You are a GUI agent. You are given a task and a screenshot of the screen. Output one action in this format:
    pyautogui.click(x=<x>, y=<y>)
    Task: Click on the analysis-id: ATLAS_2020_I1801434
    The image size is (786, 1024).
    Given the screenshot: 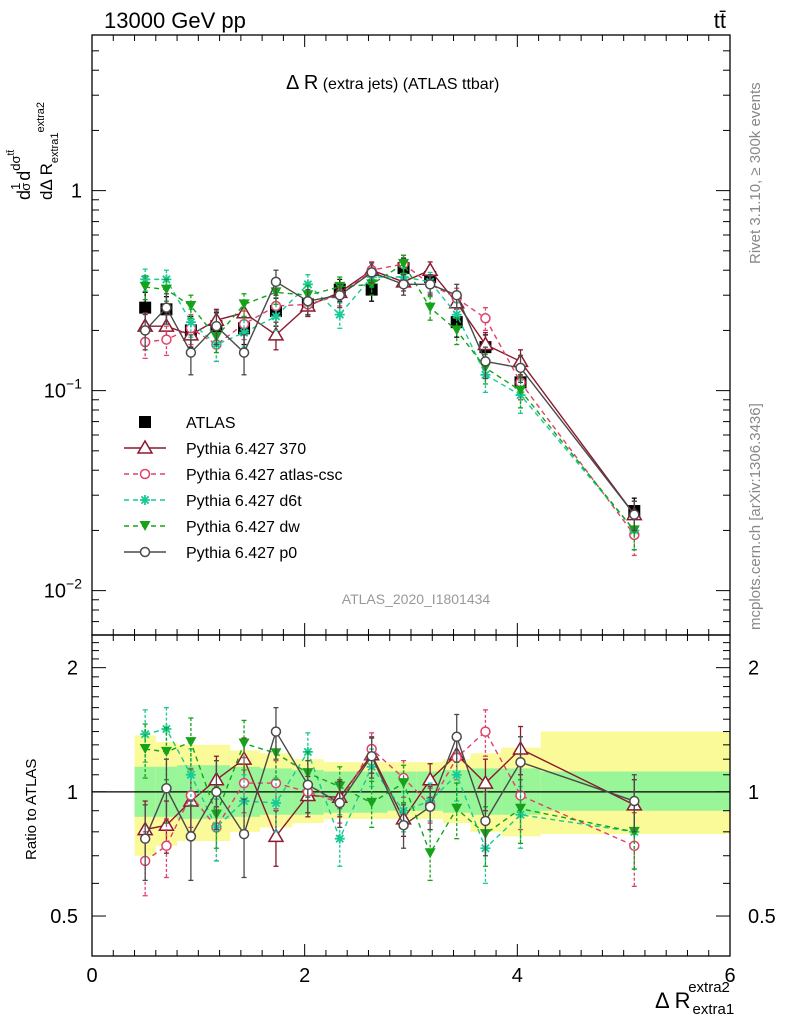 What is the action you would take?
    pyautogui.click(x=416, y=599)
    